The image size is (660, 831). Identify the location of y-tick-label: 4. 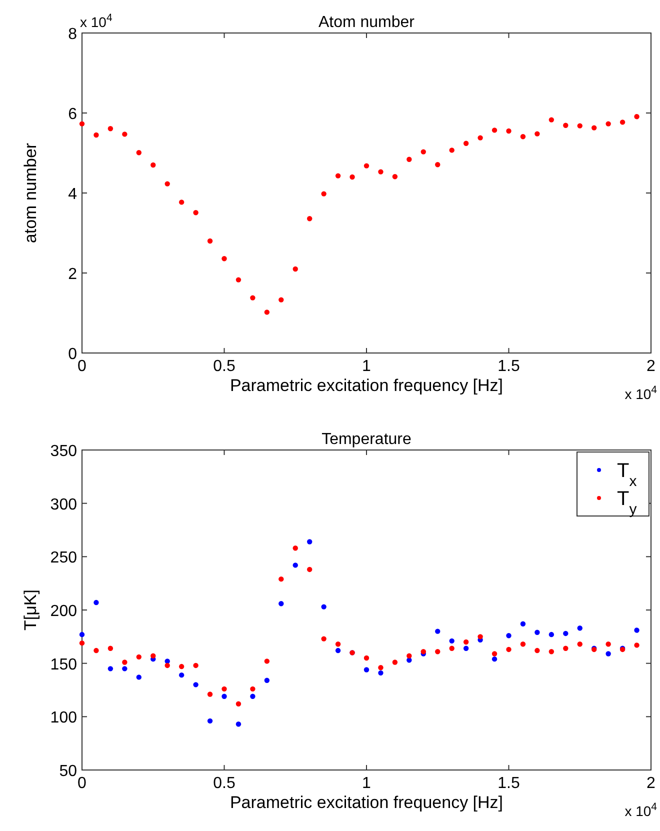
(73, 194).